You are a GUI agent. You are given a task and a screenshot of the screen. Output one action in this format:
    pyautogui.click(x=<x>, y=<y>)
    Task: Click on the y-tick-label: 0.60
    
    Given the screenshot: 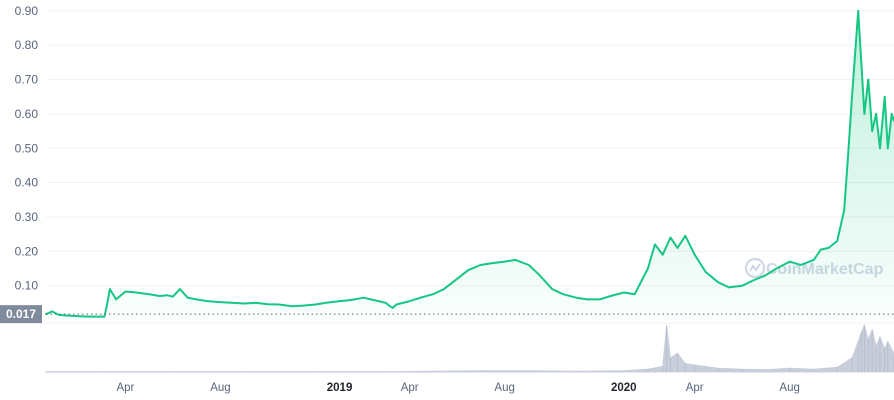 What is the action you would take?
    pyautogui.click(x=27, y=114)
    